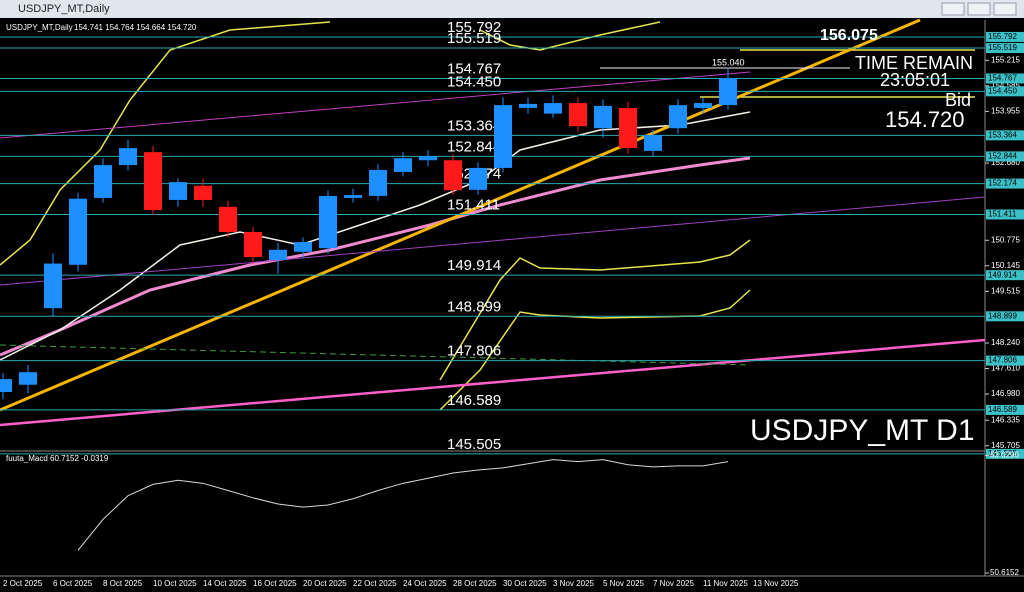  Describe the element at coordinates (474, 265) in the screenshot. I see `level-label: 149.914` at that location.